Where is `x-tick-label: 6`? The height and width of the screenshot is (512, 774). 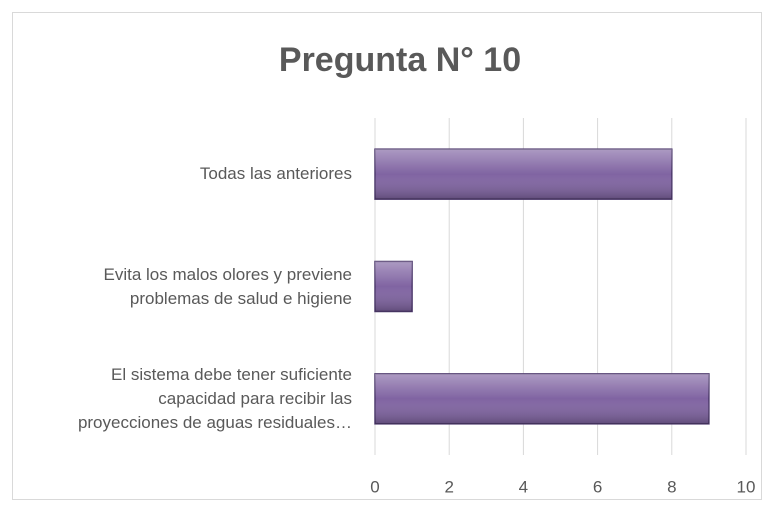 x-tick-label: 6 is located at coordinates (597, 486).